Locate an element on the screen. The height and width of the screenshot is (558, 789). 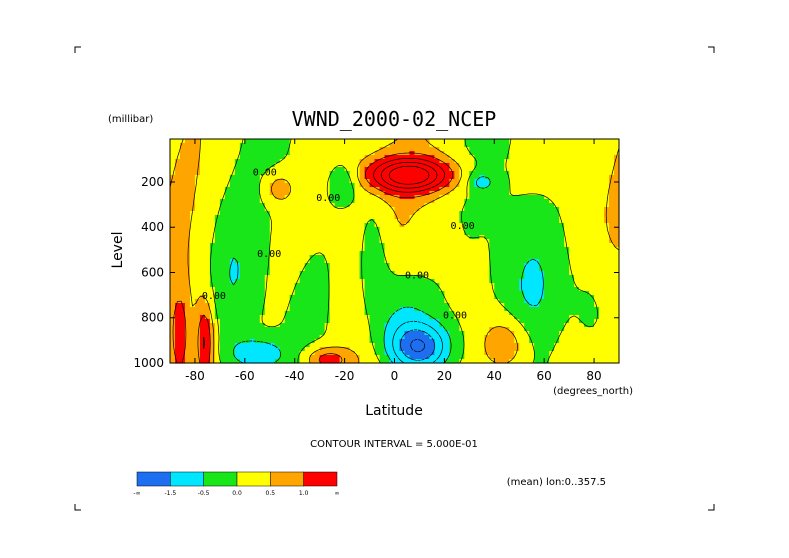
corner-mark-top-right is located at coordinates (711, 49).